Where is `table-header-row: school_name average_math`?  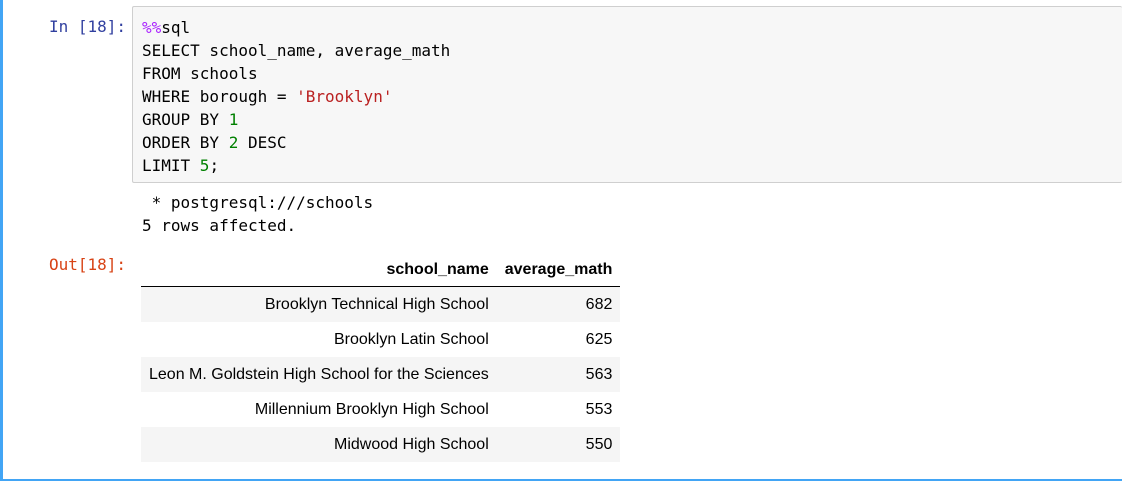 table-header-row: school_name average_math is located at coordinates (381, 270).